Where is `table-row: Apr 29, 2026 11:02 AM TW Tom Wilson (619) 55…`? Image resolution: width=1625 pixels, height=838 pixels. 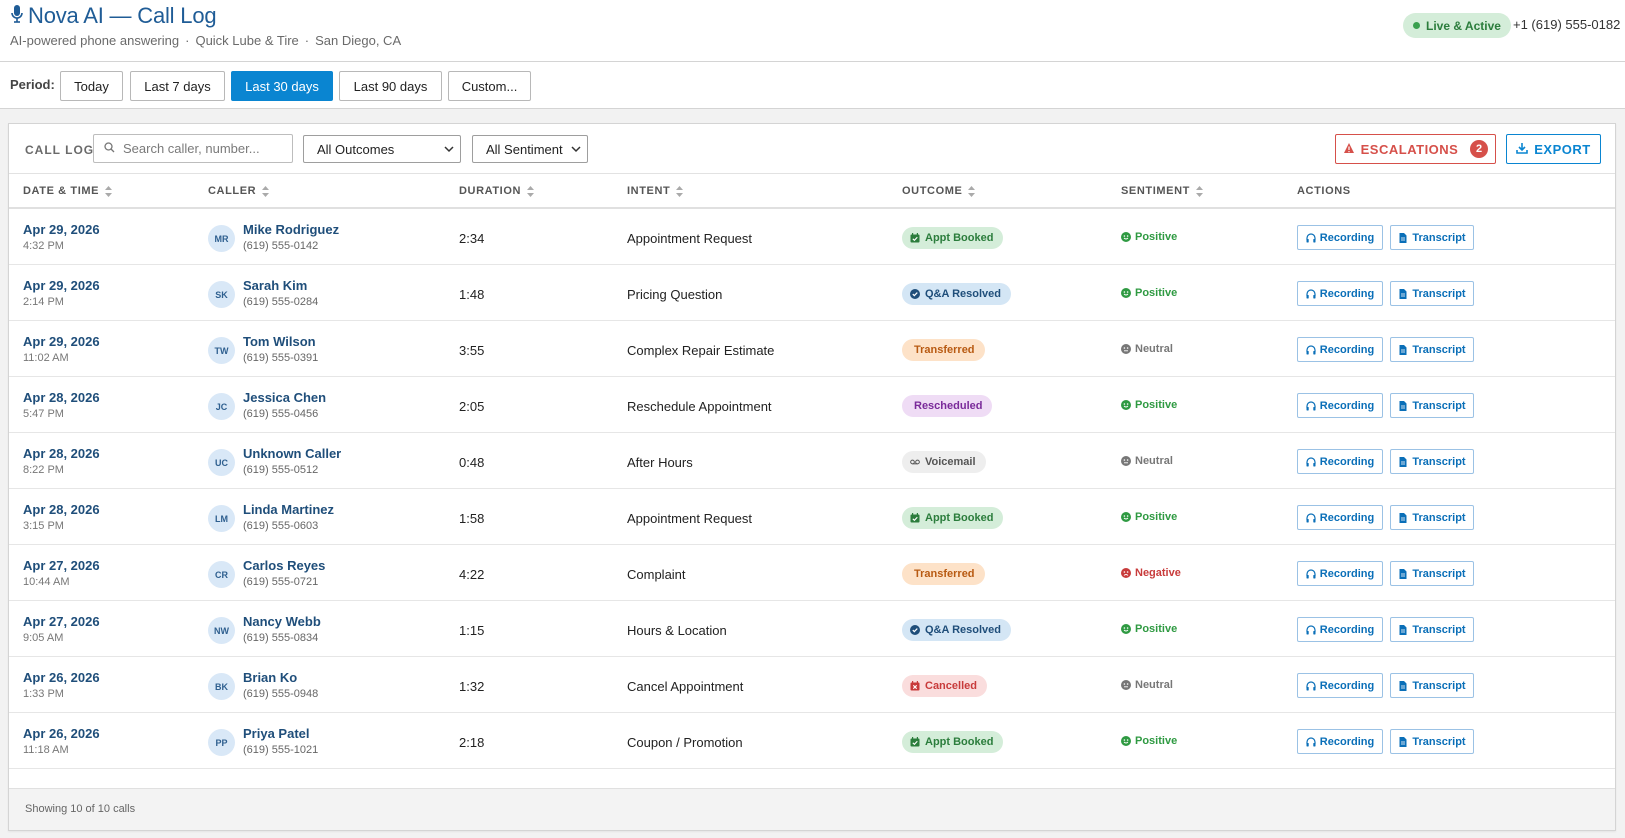
table-row: Apr 29, 2026 11:02 AM TW Tom Wilson (619) 55… is located at coordinates (812, 349).